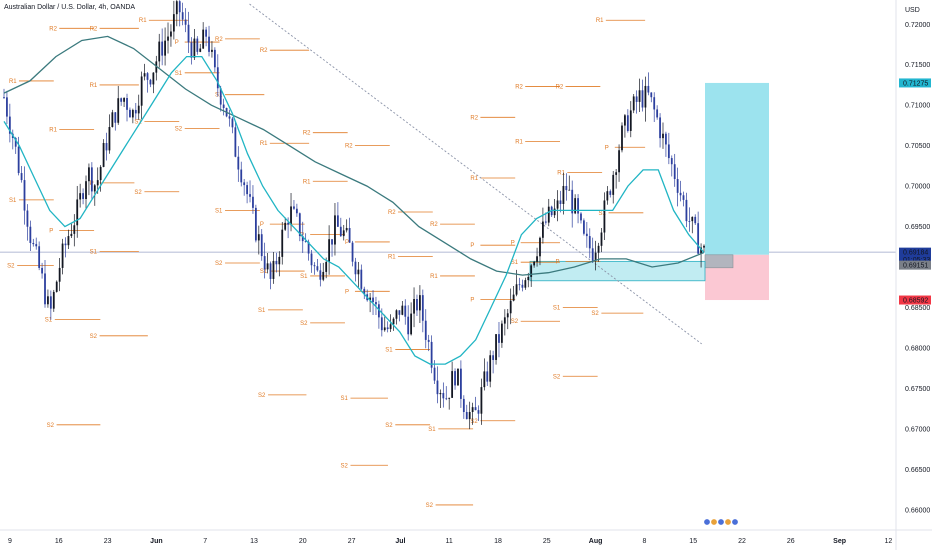 The height and width of the screenshot is (550, 932). What do you see at coordinates (915, 301) in the screenshot?
I see `stop-loss-badge-text: 0.68592` at bounding box center [915, 301].